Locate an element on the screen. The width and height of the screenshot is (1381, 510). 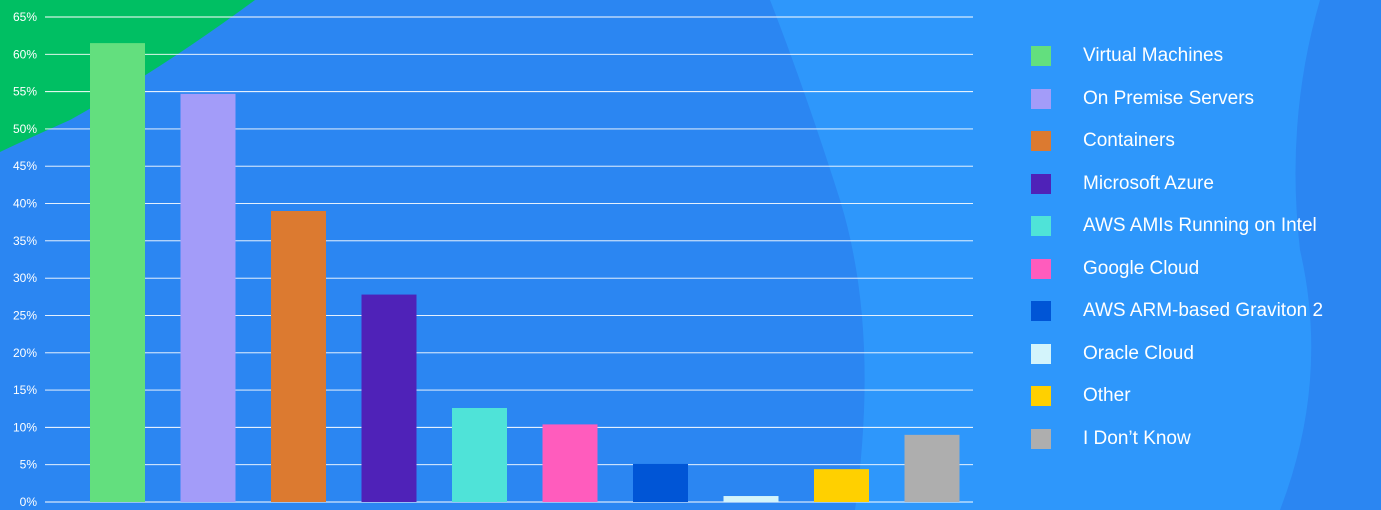
y-tick-label: 30% is located at coordinates (25, 278).